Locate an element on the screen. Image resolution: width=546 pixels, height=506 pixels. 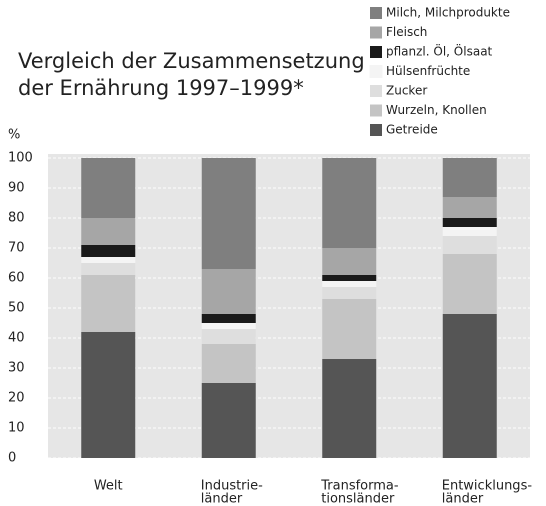
legend-label: Getreide is located at coordinates (412, 130).